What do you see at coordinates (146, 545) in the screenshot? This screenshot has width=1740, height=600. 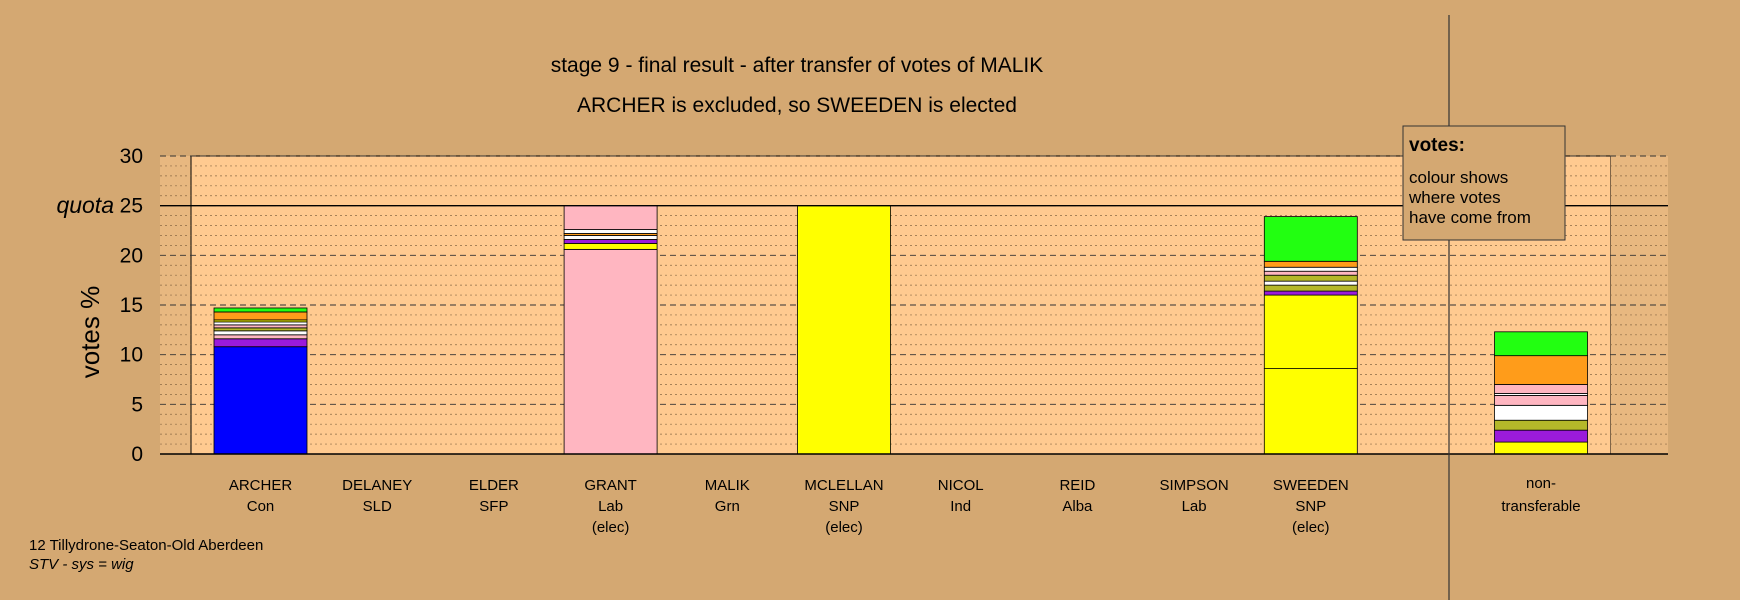 I see `footer-ward: 12 Tillydrone-Seaton-Old Aberdeen` at bounding box center [146, 545].